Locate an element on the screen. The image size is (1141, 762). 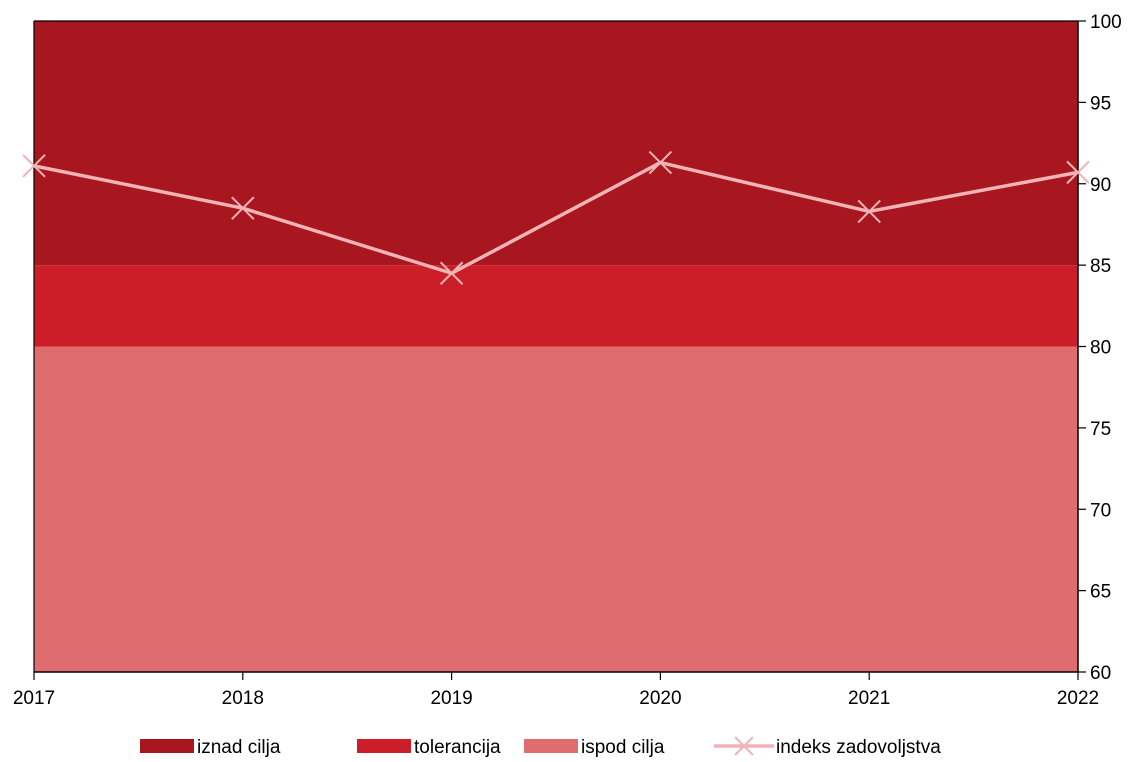
legend-marker-b is located at coordinates (744, 746).